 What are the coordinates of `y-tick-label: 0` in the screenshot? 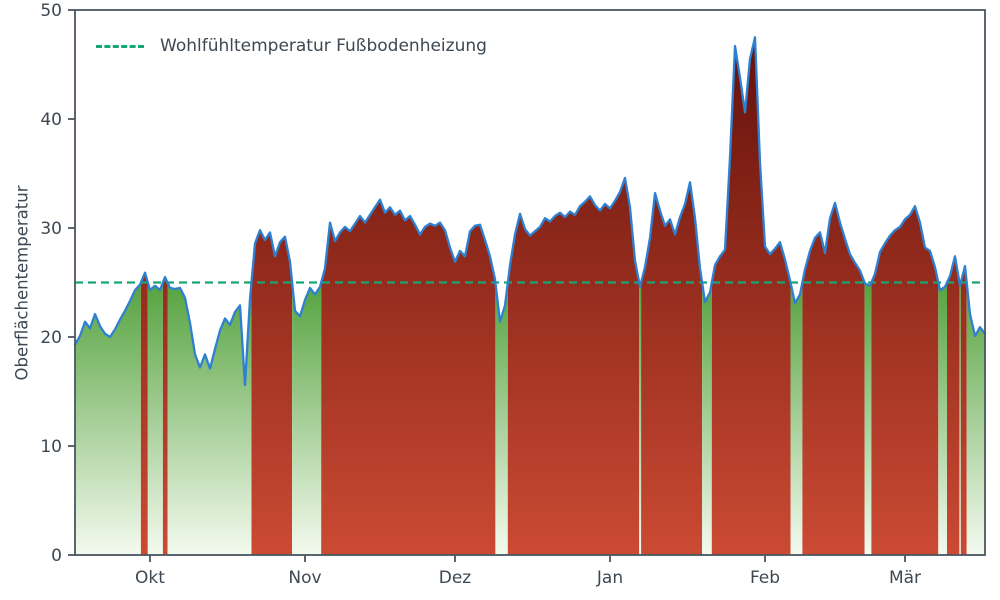 It's located at (56, 556).